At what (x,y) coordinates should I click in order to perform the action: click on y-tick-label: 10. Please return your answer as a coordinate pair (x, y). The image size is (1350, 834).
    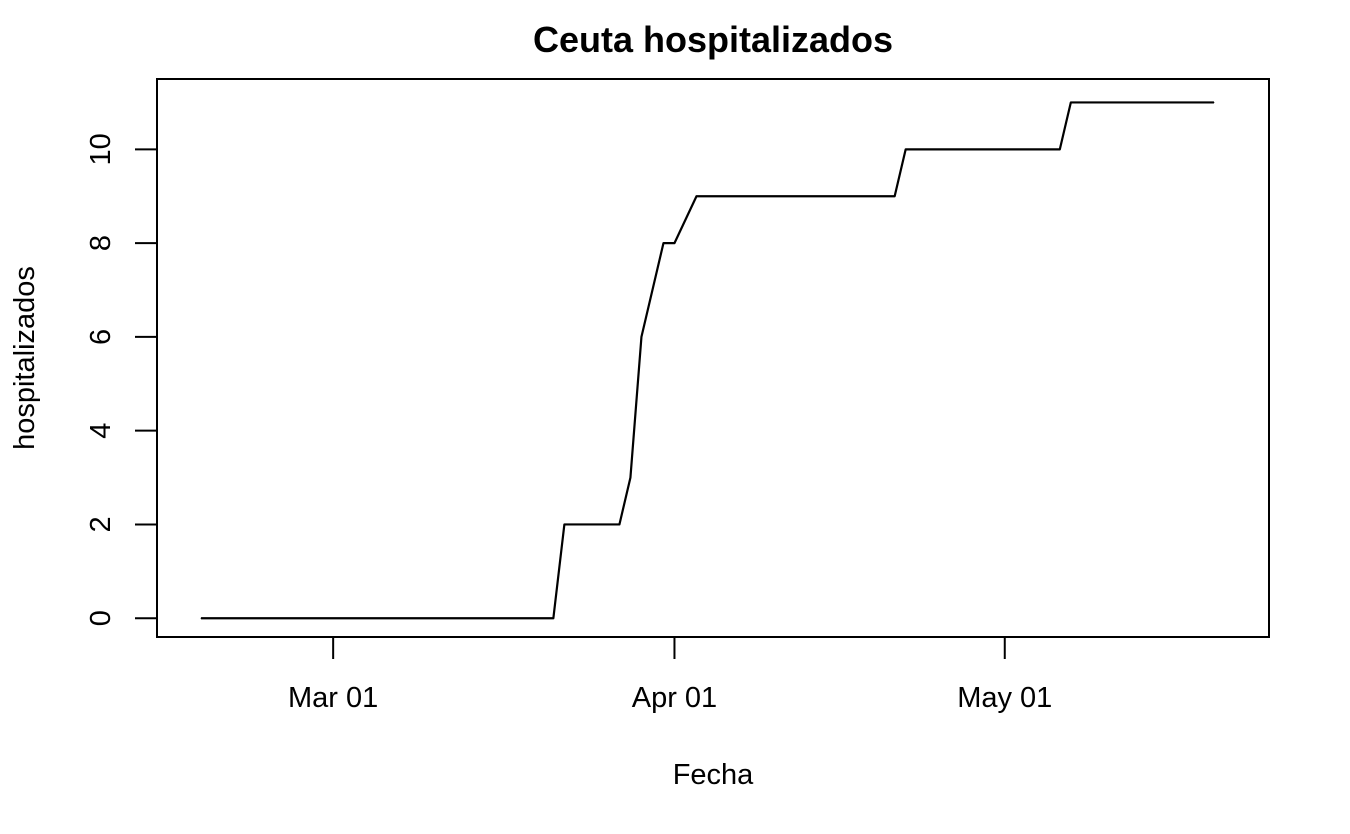
    Looking at the image, I should click on (101, 149).